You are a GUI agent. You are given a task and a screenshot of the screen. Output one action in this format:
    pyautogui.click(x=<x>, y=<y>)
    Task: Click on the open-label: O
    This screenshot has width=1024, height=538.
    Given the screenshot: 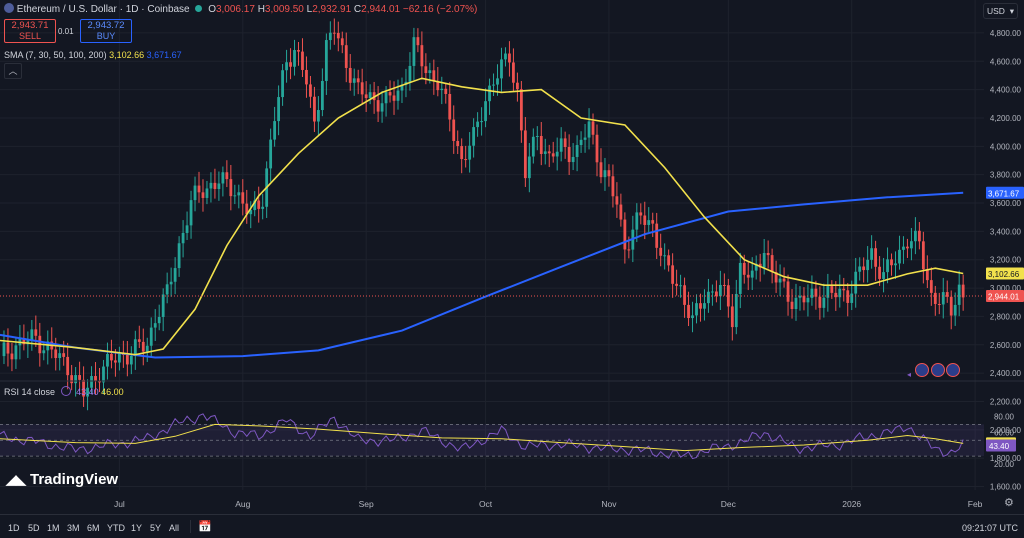 What is the action you would take?
    pyautogui.click(x=212, y=9)
    